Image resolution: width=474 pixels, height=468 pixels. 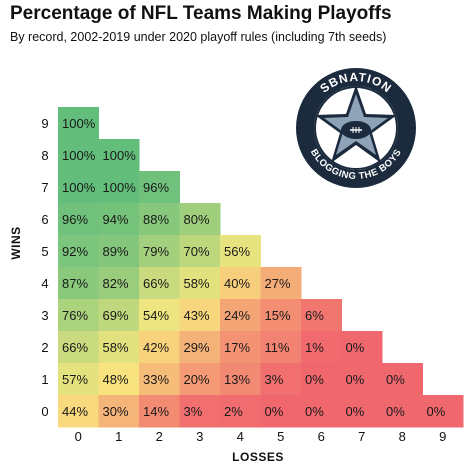 I want to click on y-tick-label: 8, so click(x=44, y=155).